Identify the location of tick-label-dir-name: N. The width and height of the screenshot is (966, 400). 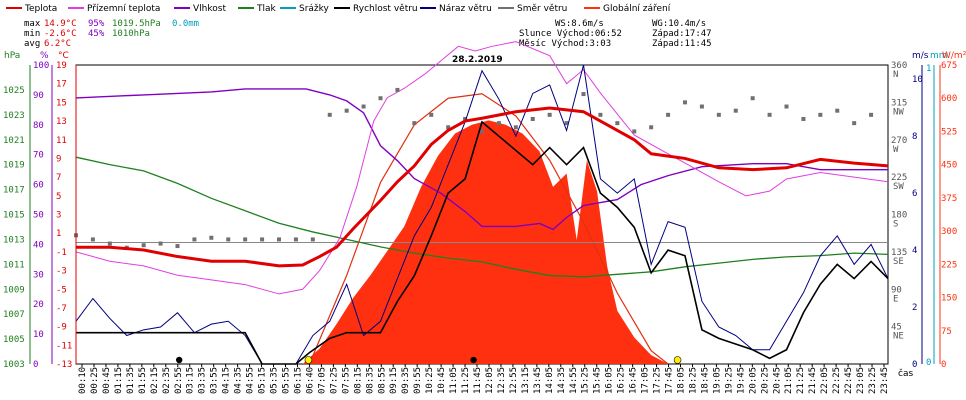
(895, 75).